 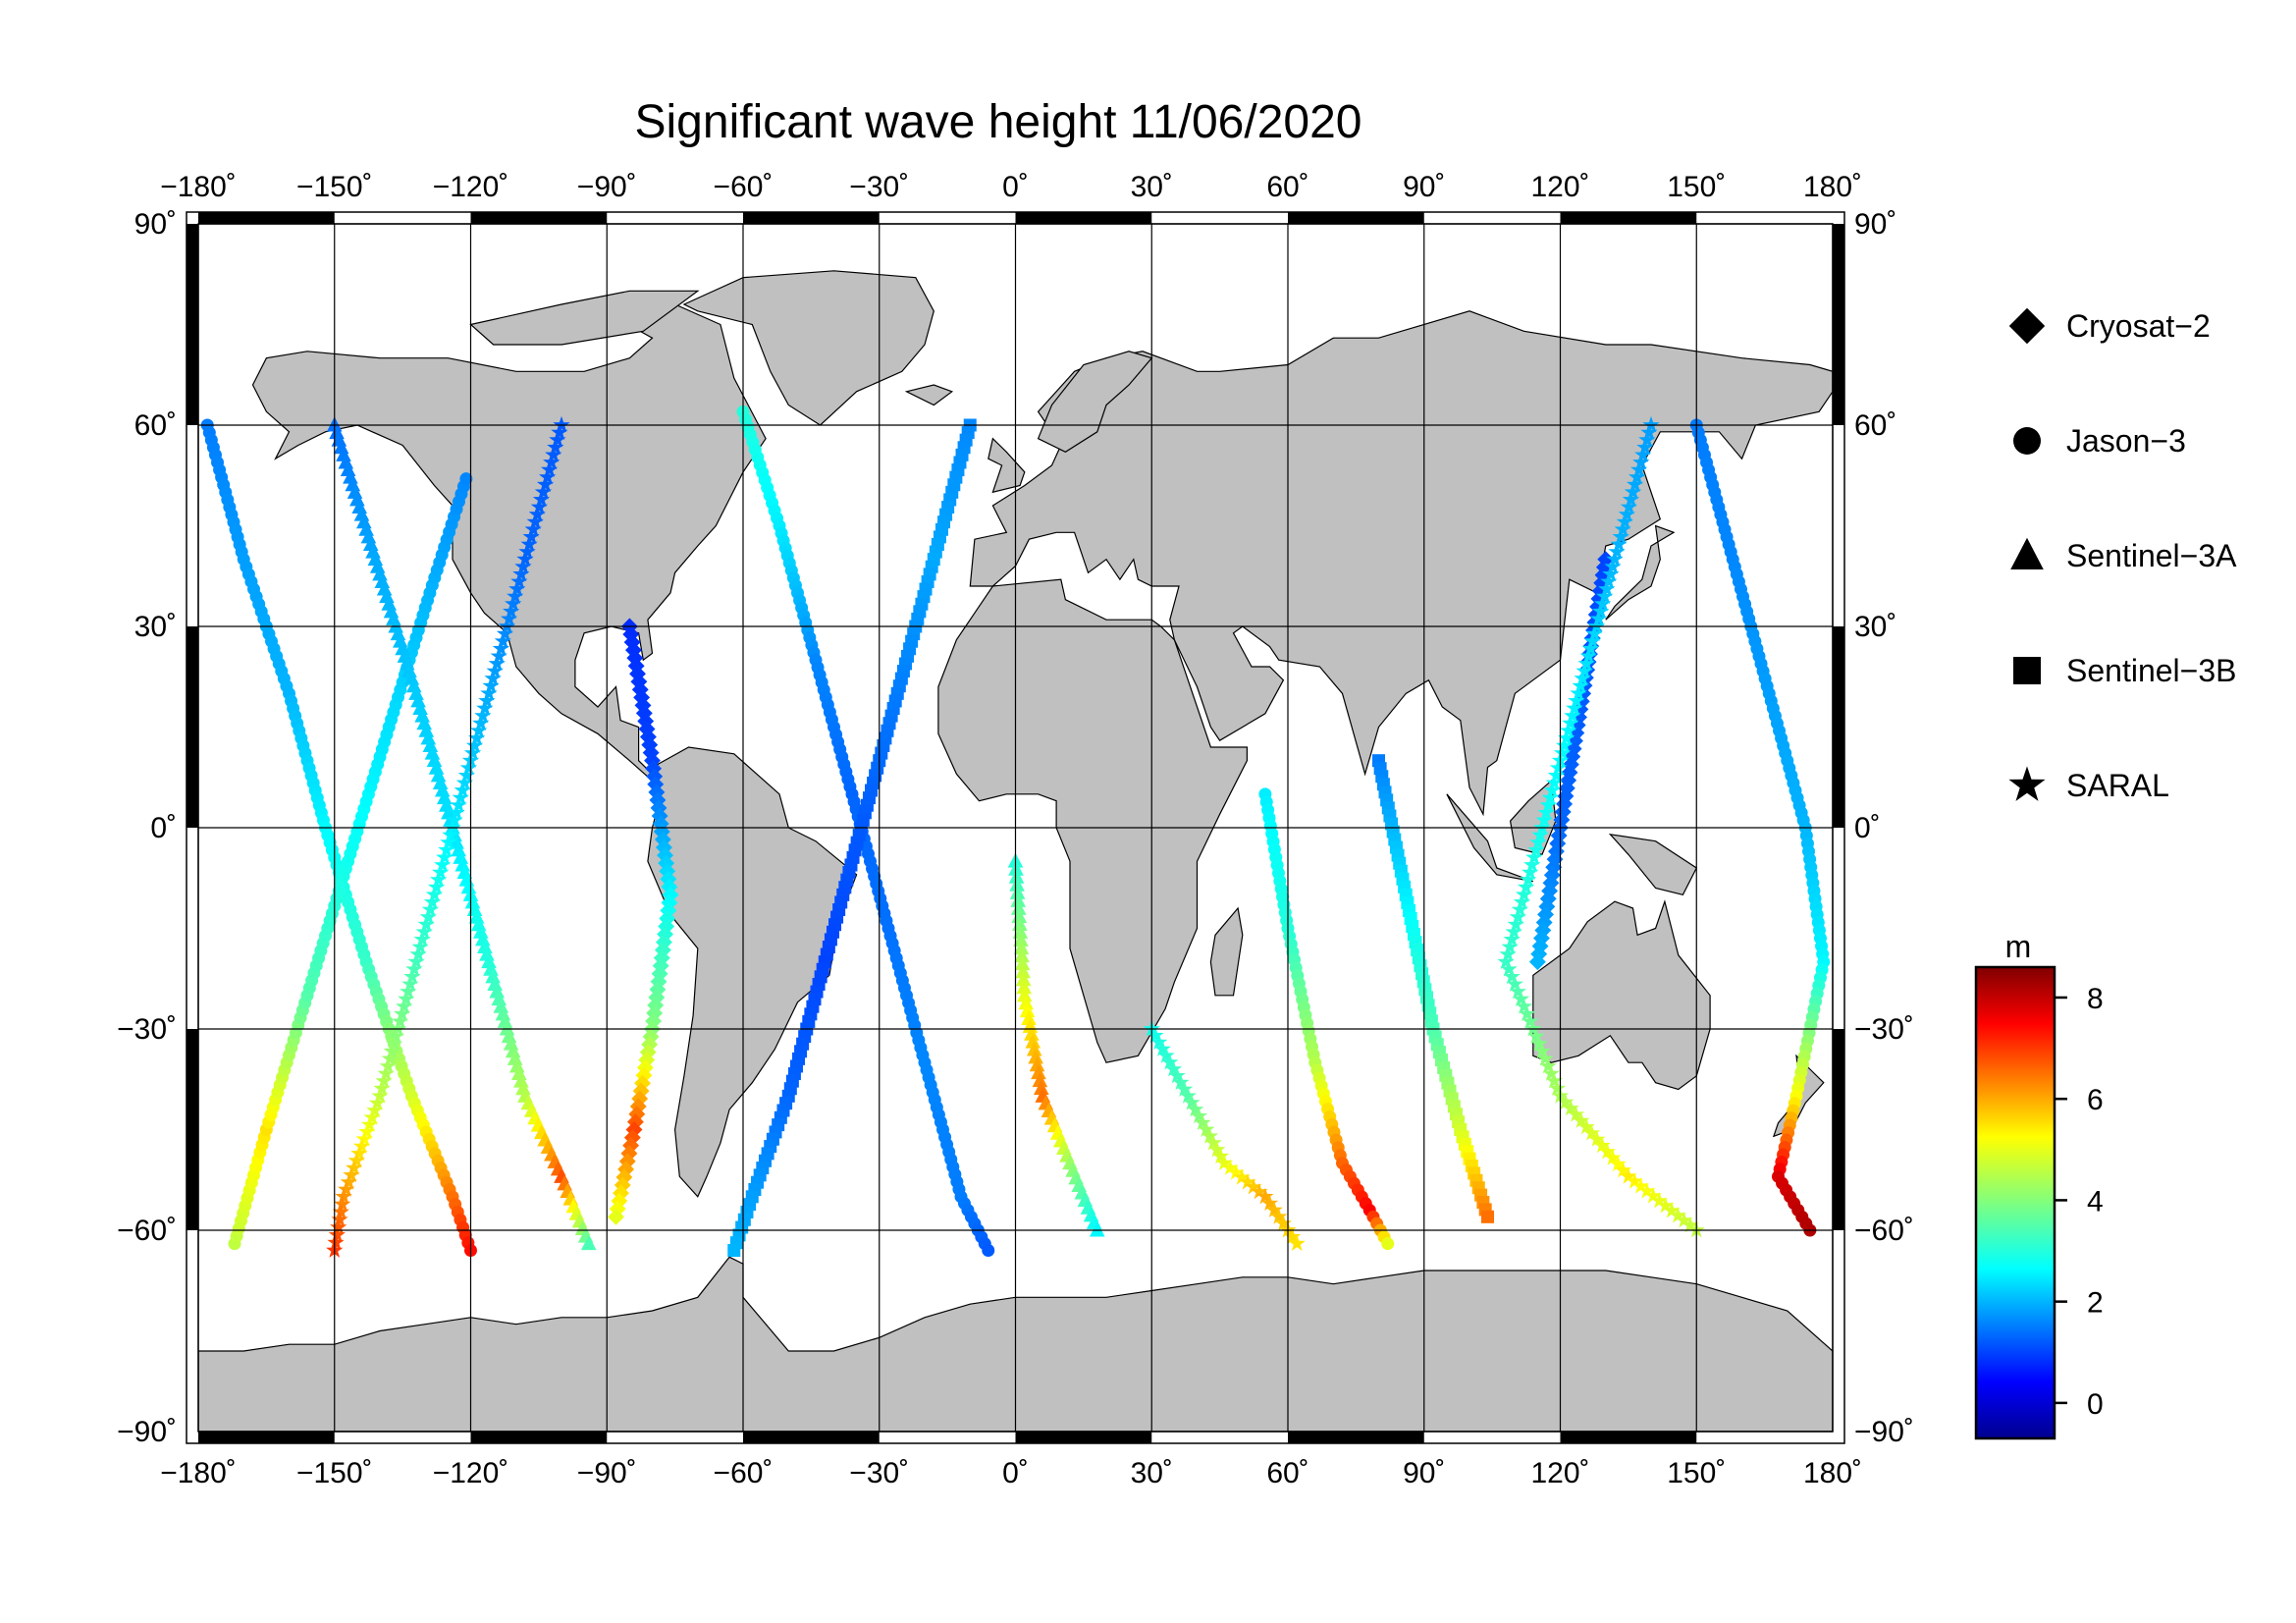 What do you see at coordinates (1015, 187) in the screenshot?
I see `lon-tick-label: 0˚` at bounding box center [1015, 187].